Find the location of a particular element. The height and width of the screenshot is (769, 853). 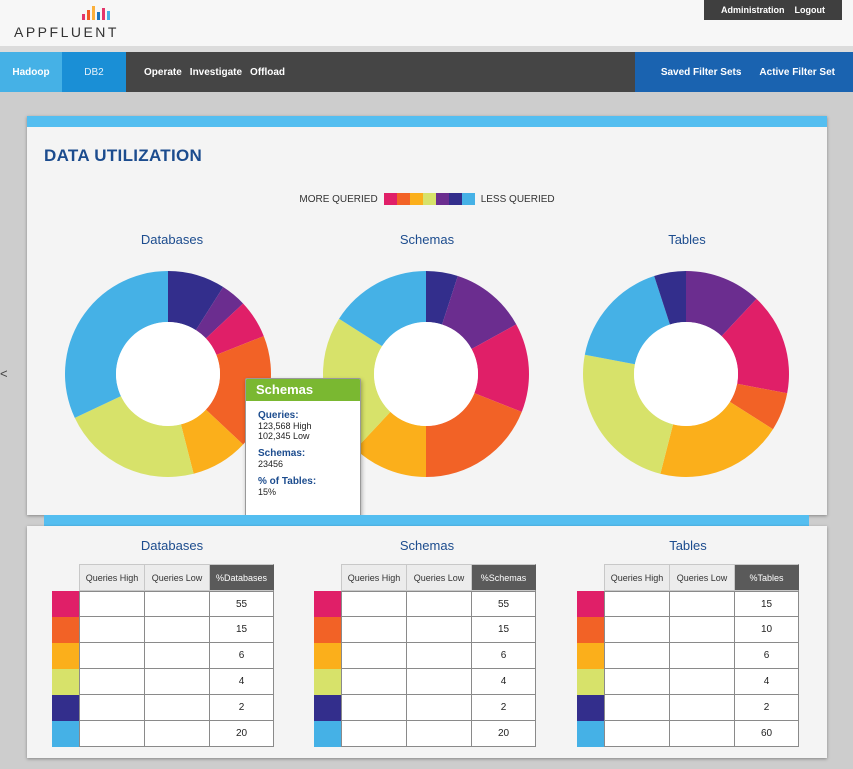

saved-filter-sets-link: Saved Filter Sets is located at coordinates (701, 72).